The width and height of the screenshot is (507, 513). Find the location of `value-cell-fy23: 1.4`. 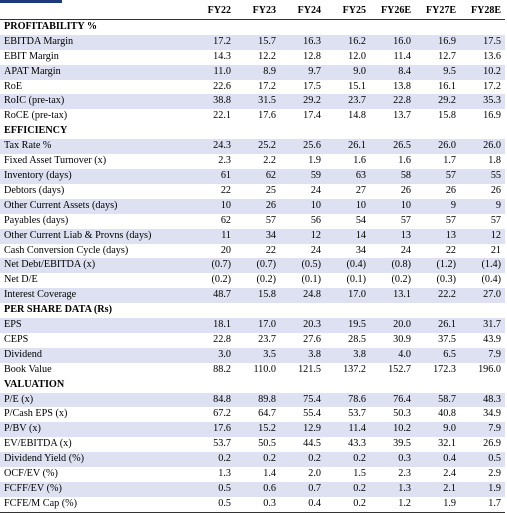

value-cell-fy23: 1.4 is located at coordinates (257, 474).